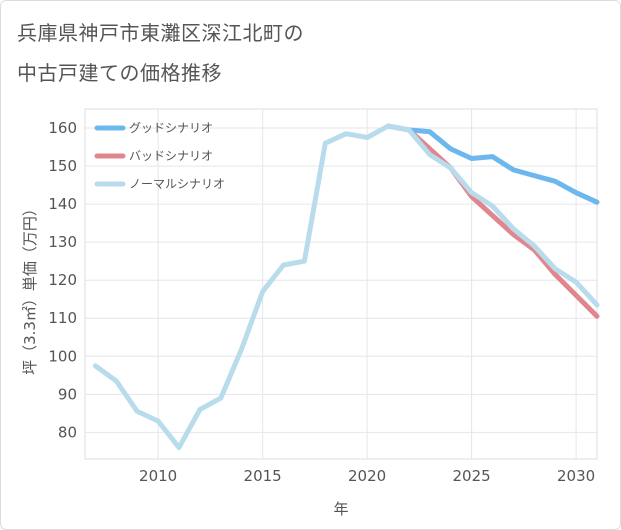  I want to click on chart-title-line-2: 中古戸建ての価格推移, so click(119, 73).